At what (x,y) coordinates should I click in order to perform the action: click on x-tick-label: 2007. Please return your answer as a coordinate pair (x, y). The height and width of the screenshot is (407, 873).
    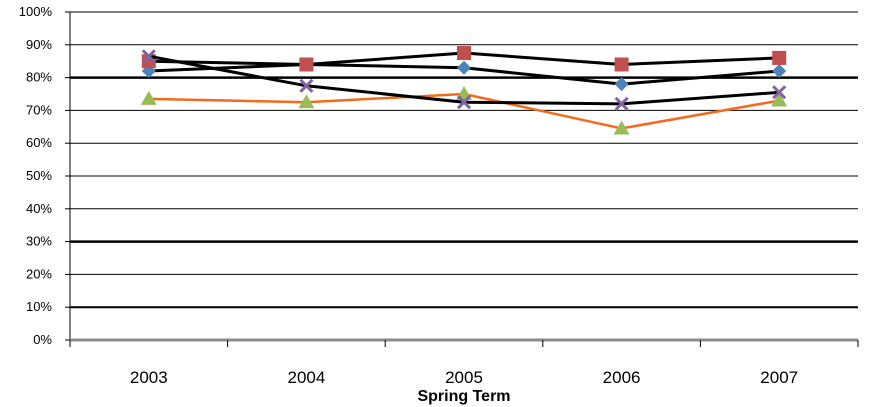
    Looking at the image, I should click on (779, 377).